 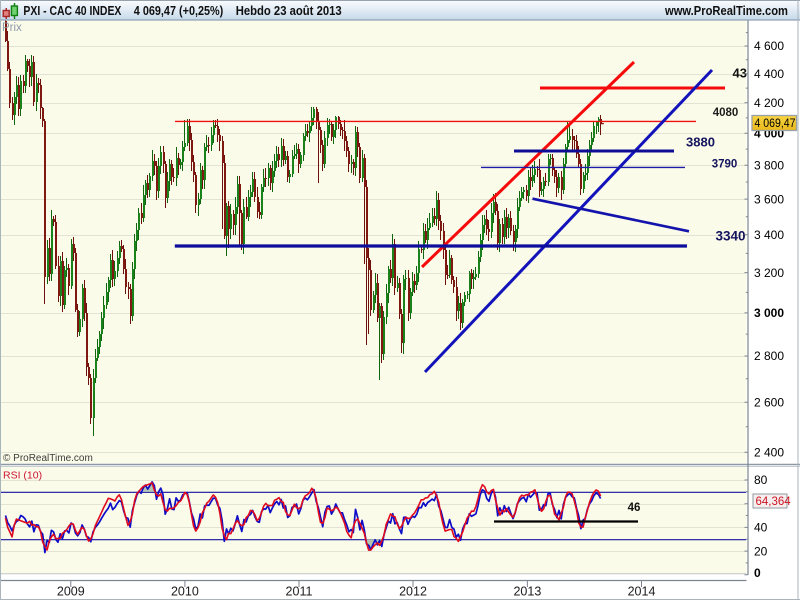 What do you see at coordinates (761, 528) in the screenshot?
I see `svg-text: 40` at bounding box center [761, 528].